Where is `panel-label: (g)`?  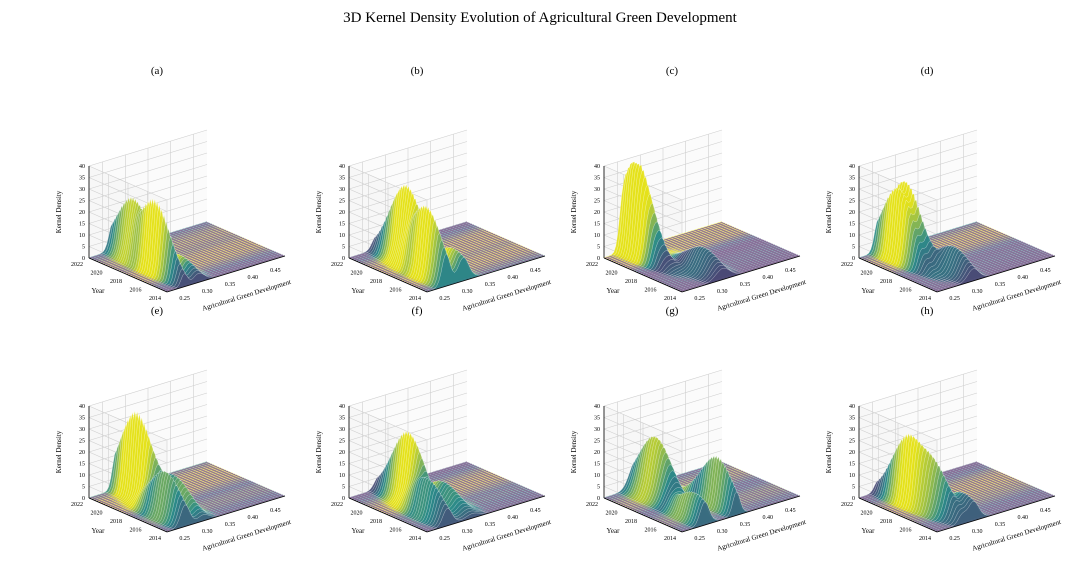 panel-label: (g) is located at coordinates (672, 311).